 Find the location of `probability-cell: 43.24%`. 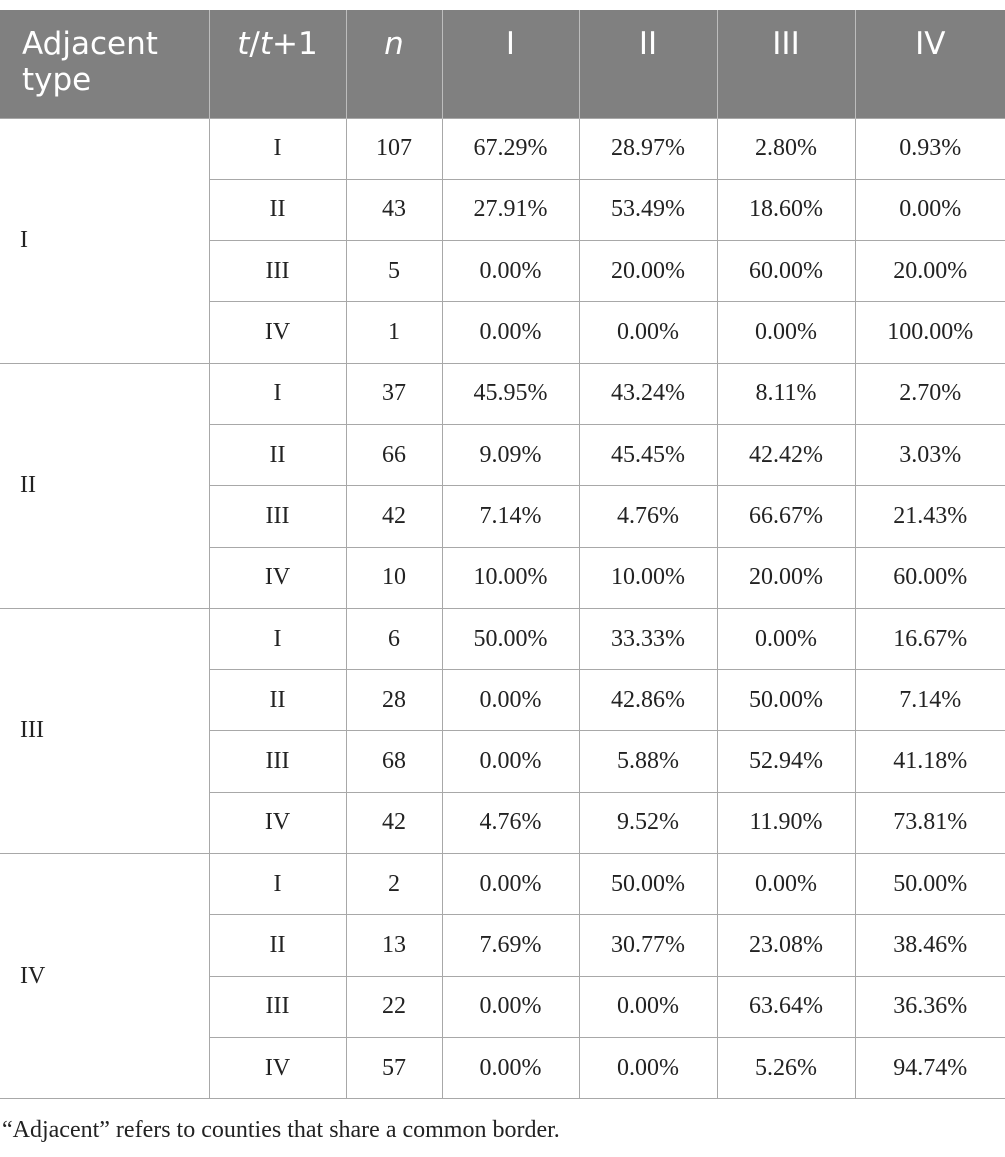

probability-cell: 43.24% is located at coordinates (648, 393).